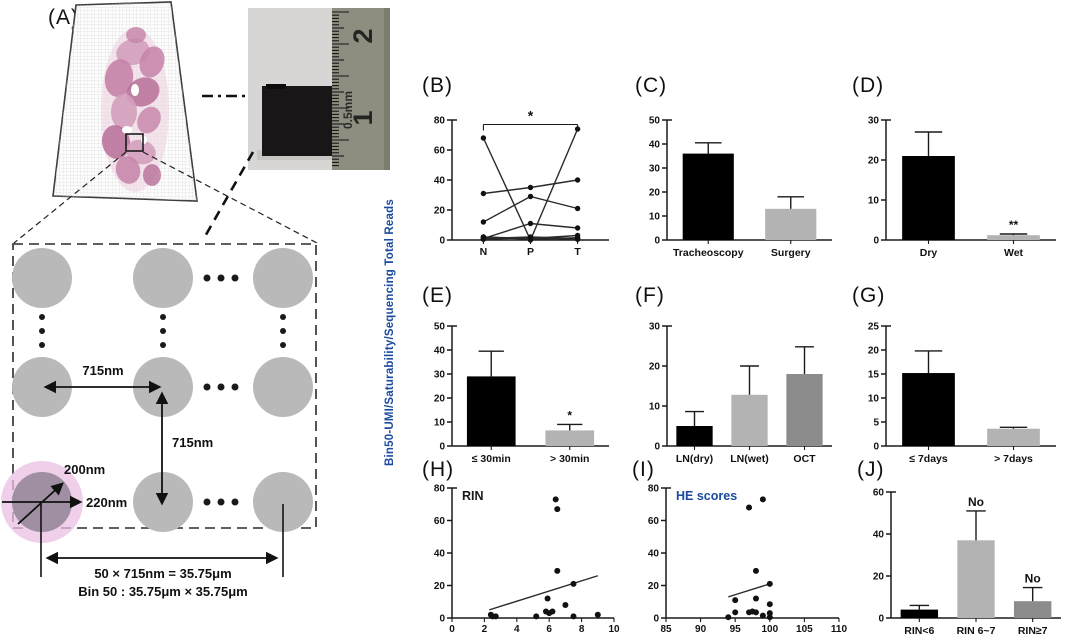 The height and width of the screenshot is (639, 1080). I want to click on ruler-scale-text: 0.5mm, so click(348, 110).